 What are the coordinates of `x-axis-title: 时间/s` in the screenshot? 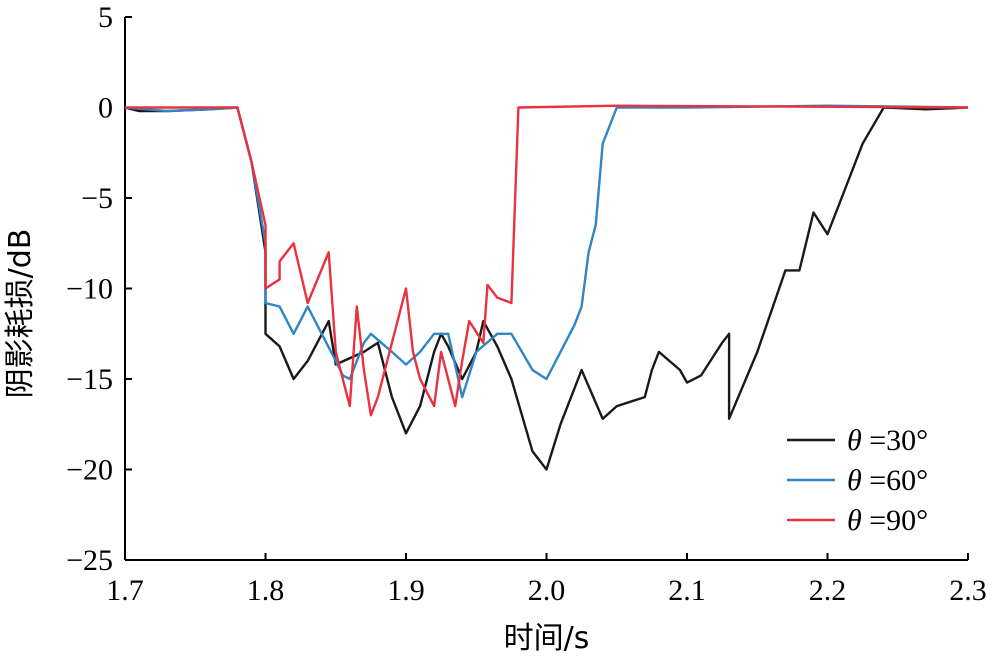 It's located at (547, 638).